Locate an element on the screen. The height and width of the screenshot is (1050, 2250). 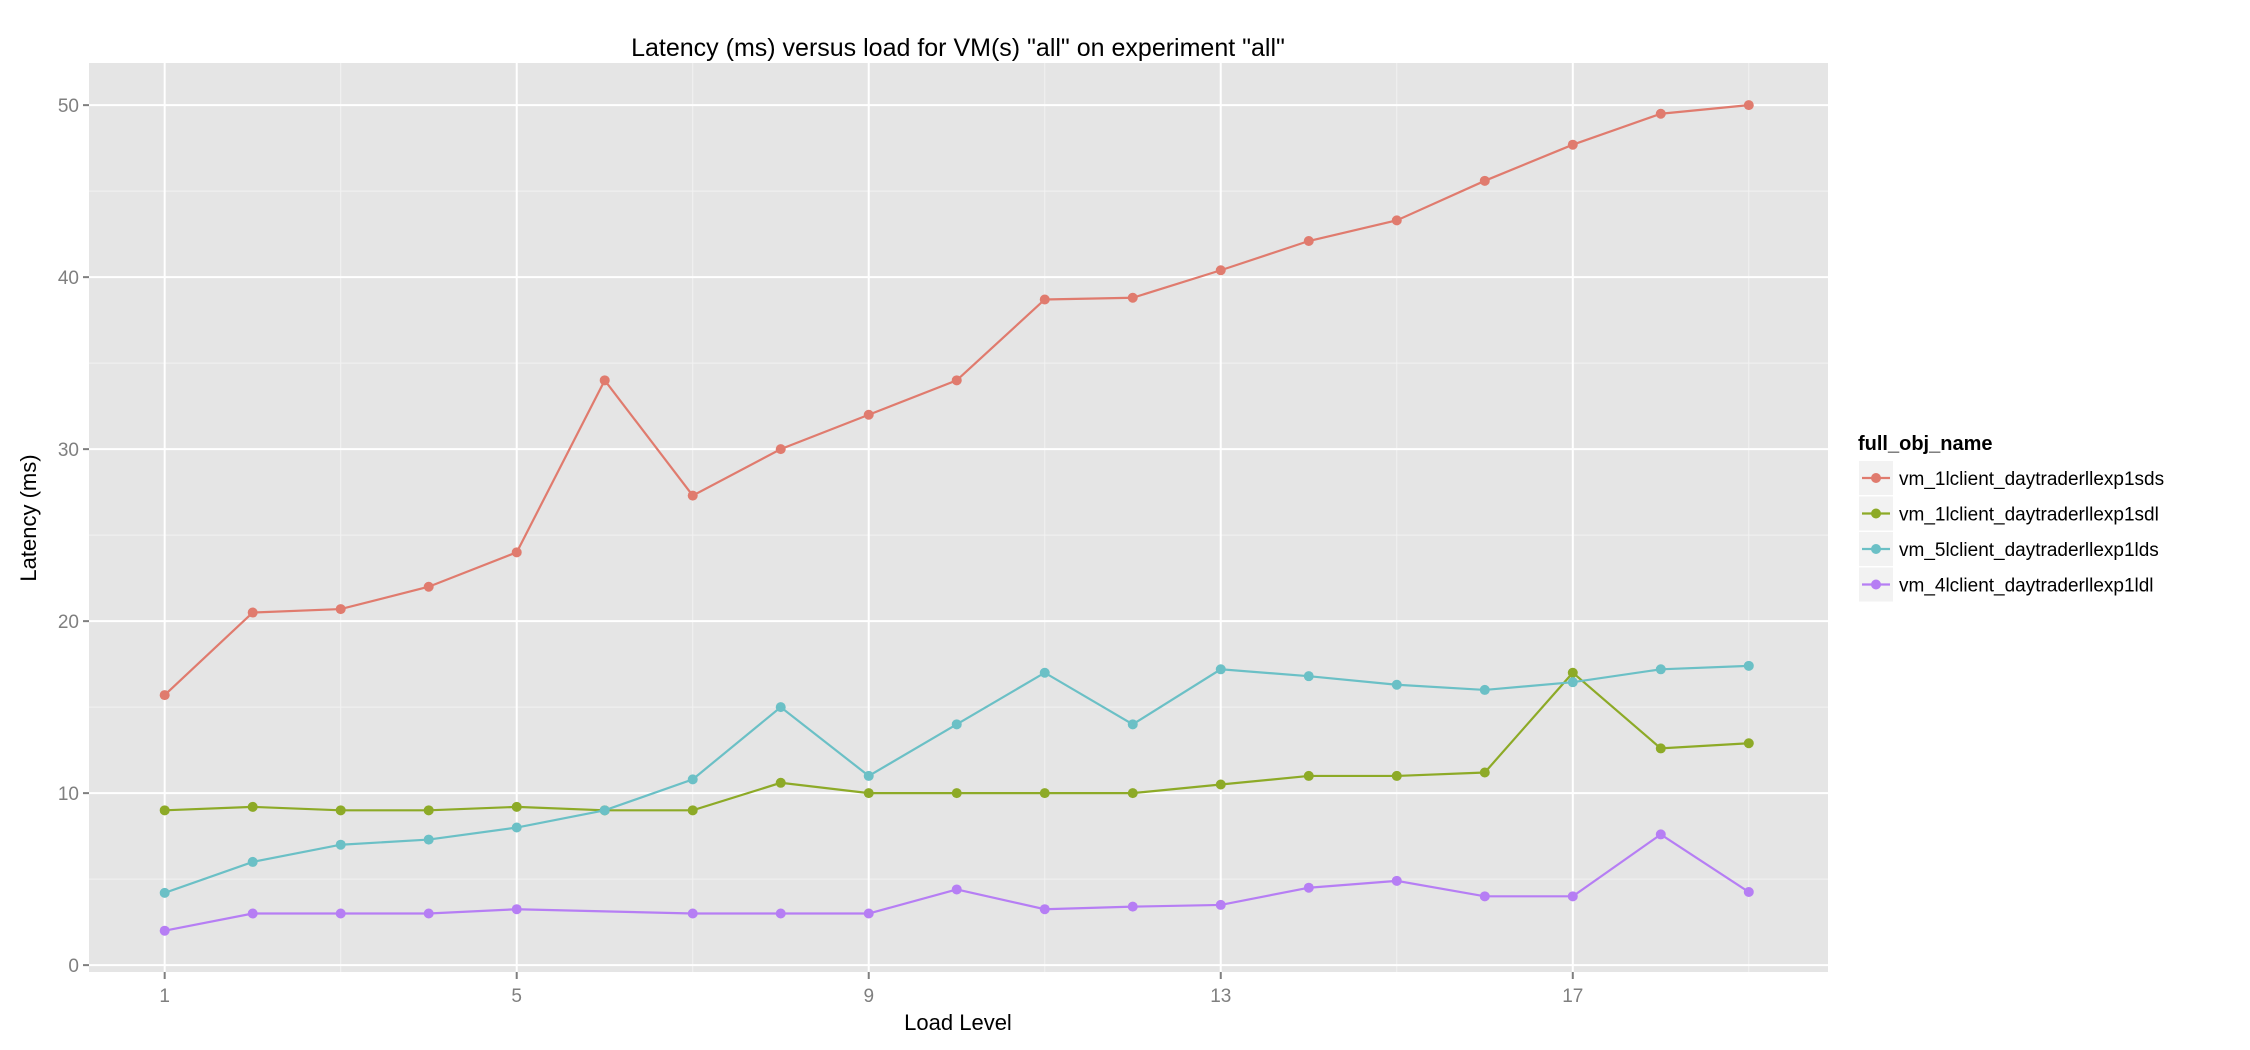
legend-title: full_obj_name is located at coordinates (1925, 444).